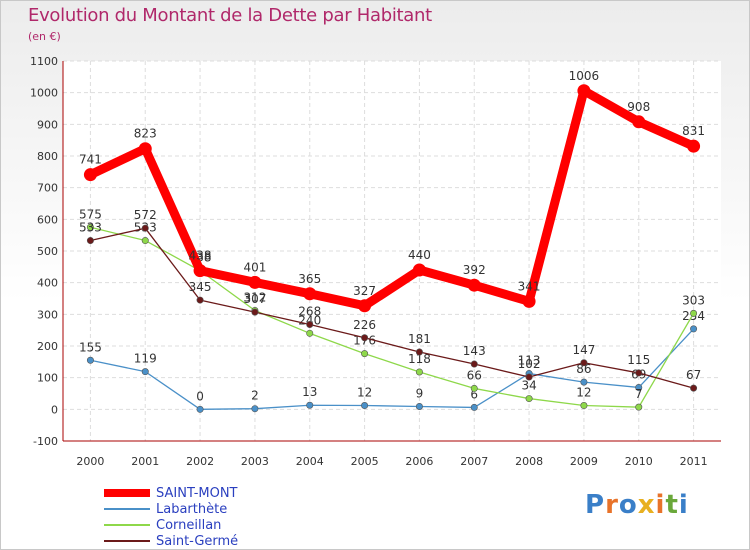 This screenshot has width=750, height=550. What do you see at coordinates (47, 219) in the screenshot?
I see `y-tick-label: 600` at bounding box center [47, 219].